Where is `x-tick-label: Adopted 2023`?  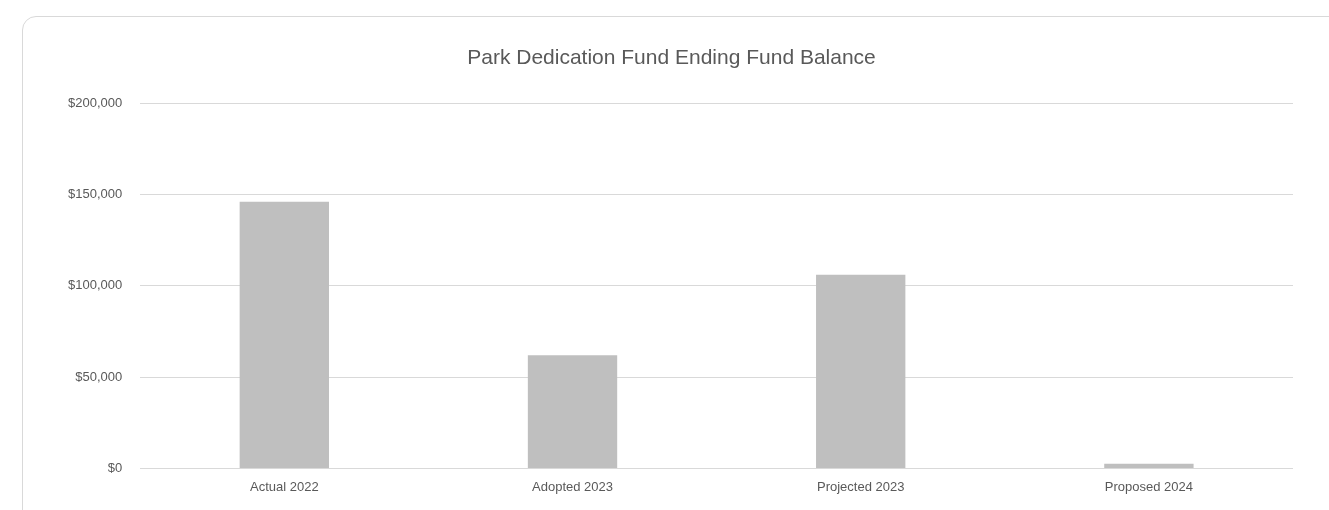 x-tick-label: Adopted 2023 is located at coordinates (572, 486).